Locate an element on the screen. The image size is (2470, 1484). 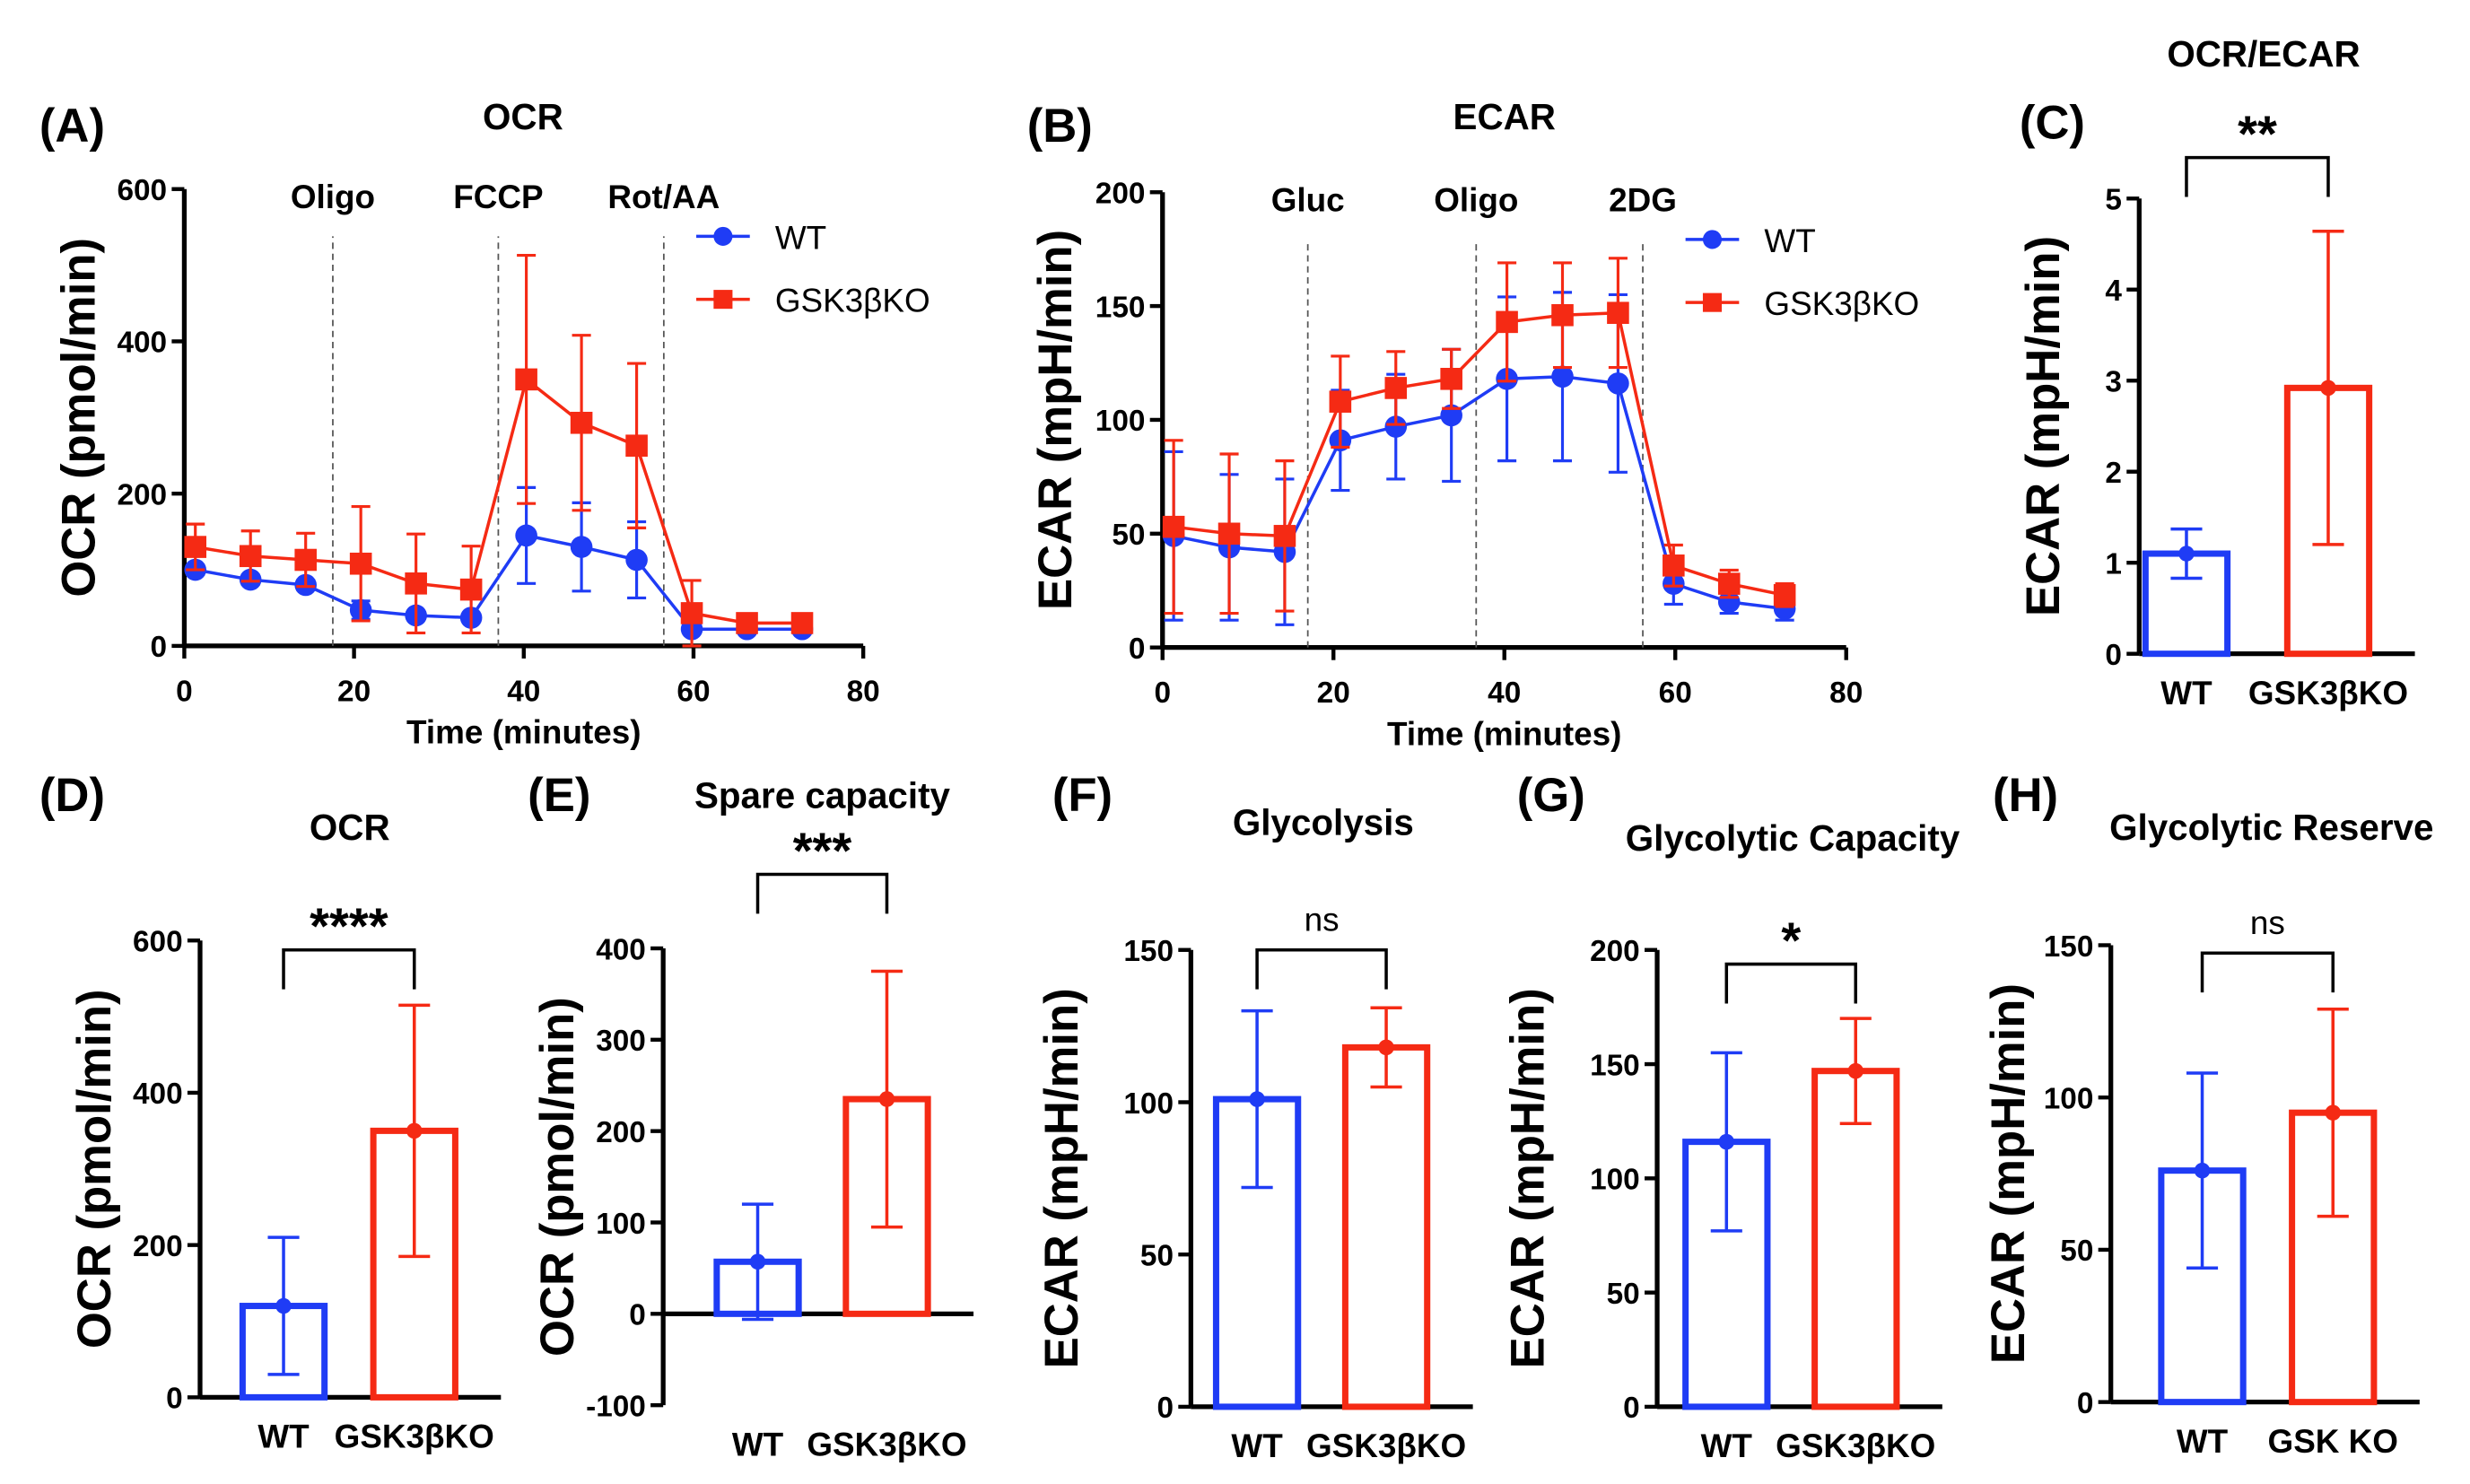
significance-label: **** is located at coordinates (349, 926).